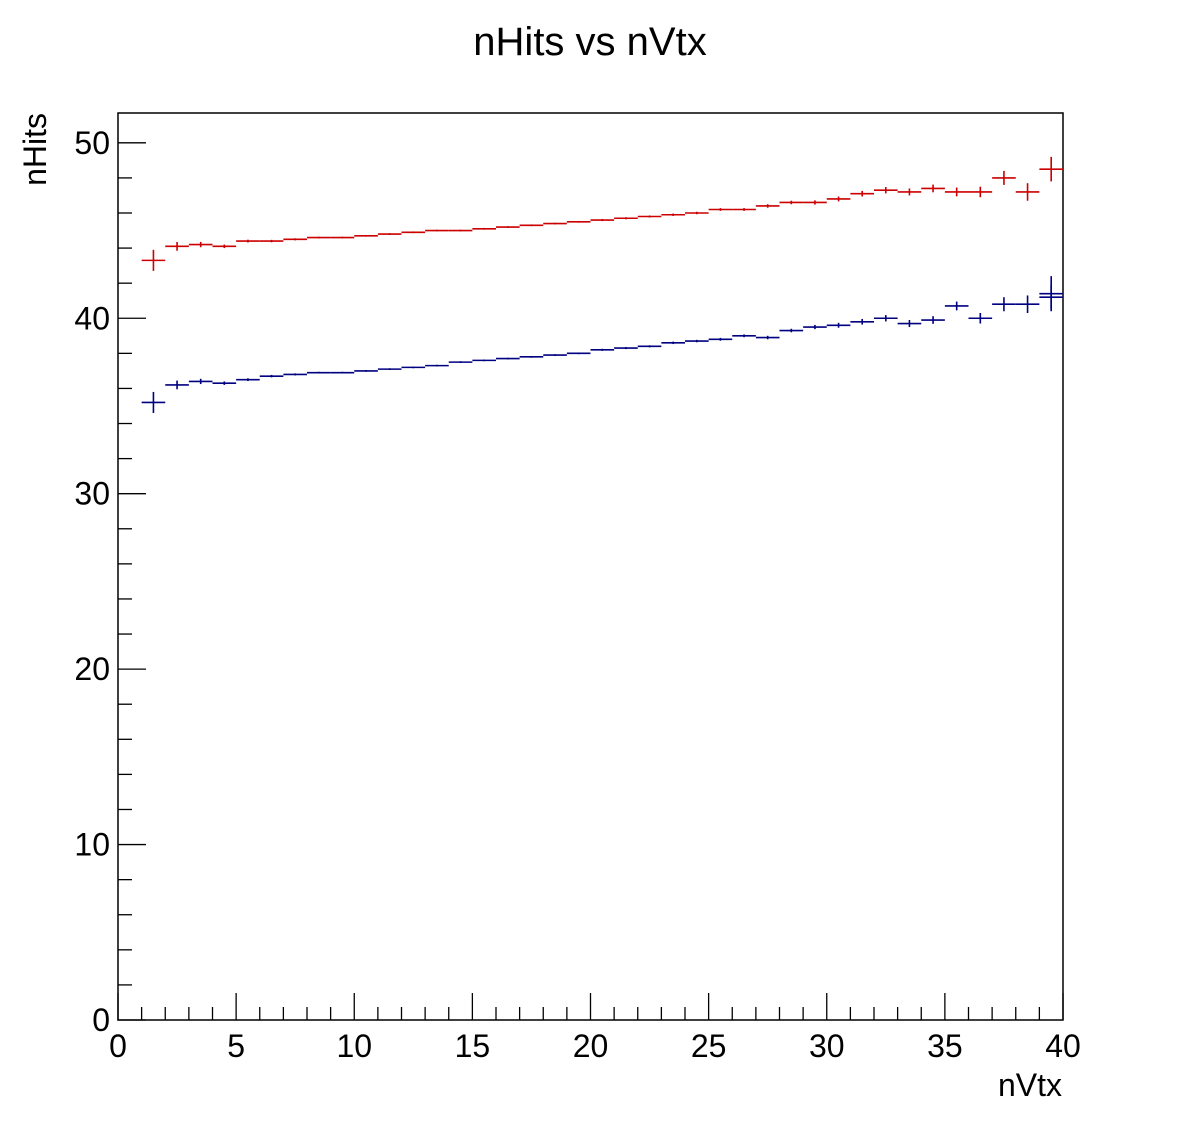  Describe the element at coordinates (827, 1046) in the screenshot. I see `x-tick-label: 30` at that location.